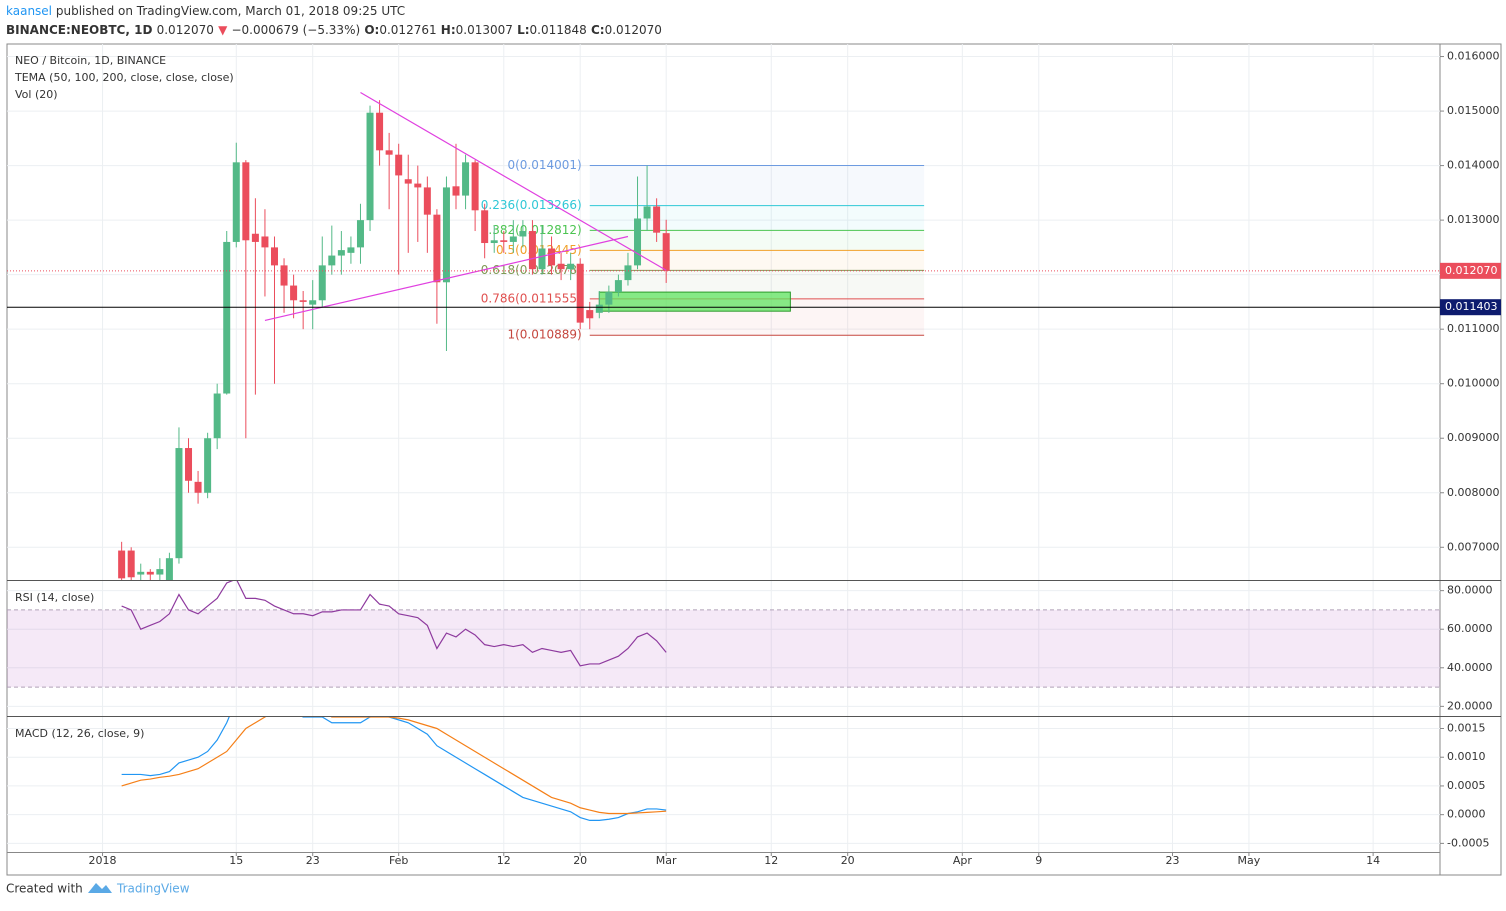 Image resolution: width=1506 pixels, height=911 pixels. I want to click on user: kaansel, so click(29, 11).